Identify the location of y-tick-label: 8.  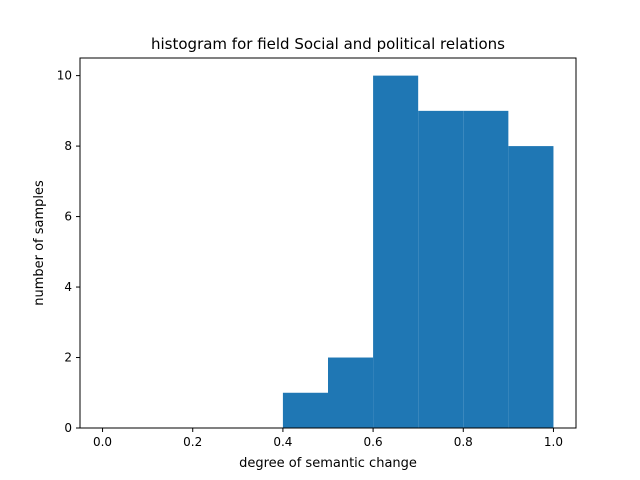
(68, 146).